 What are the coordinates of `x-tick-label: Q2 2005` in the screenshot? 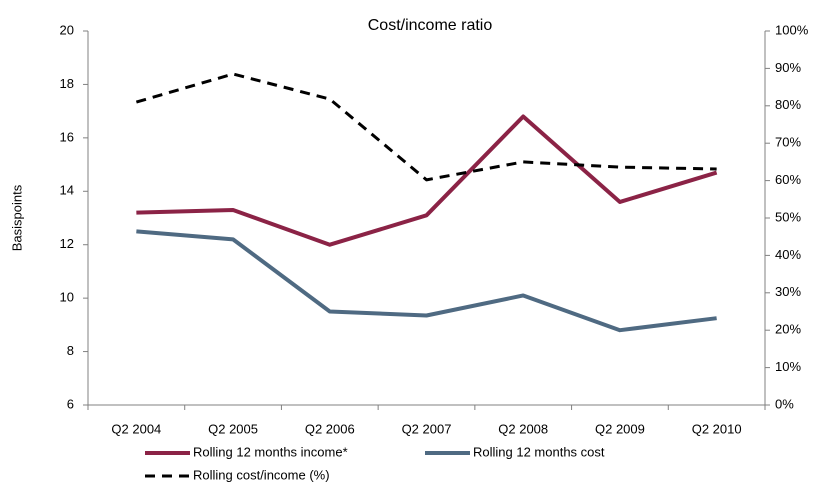 It's located at (233, 428).